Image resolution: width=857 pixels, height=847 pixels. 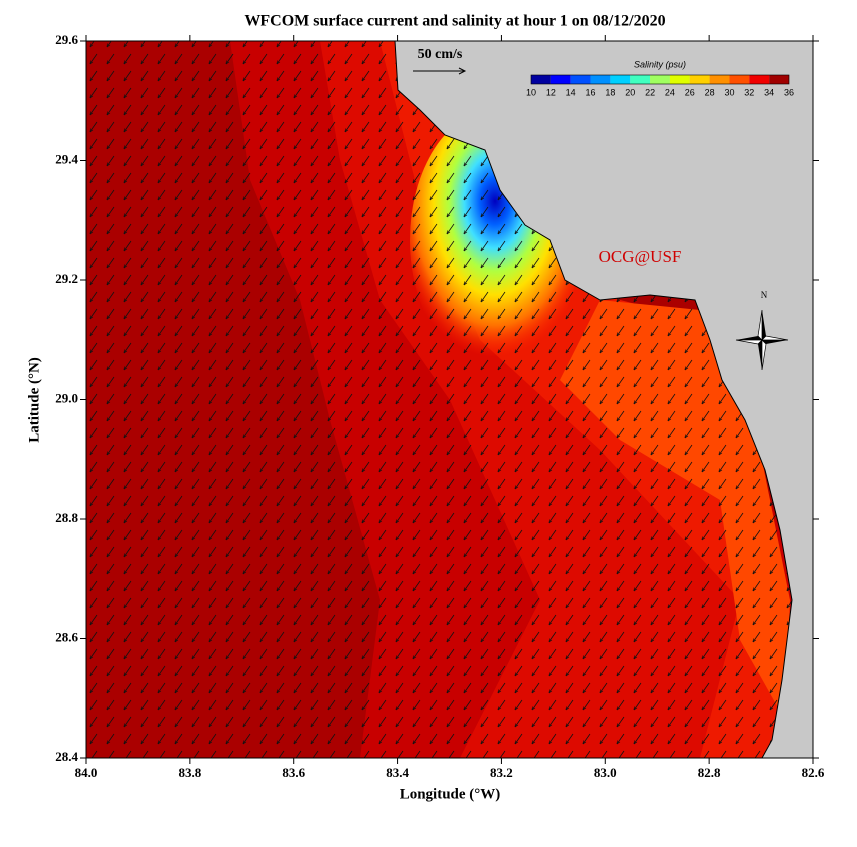 What do you see at coordinates (769, 92) in the screenshot?
I see `colorbar-tick-label: 34` at bounding box center [769, 92].